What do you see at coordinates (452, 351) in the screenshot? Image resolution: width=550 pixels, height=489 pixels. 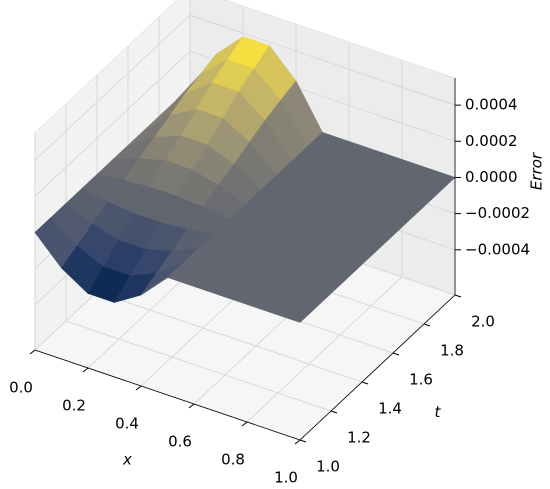 I see `t-tick-label: 1.8` at bounding box center [452, 351].